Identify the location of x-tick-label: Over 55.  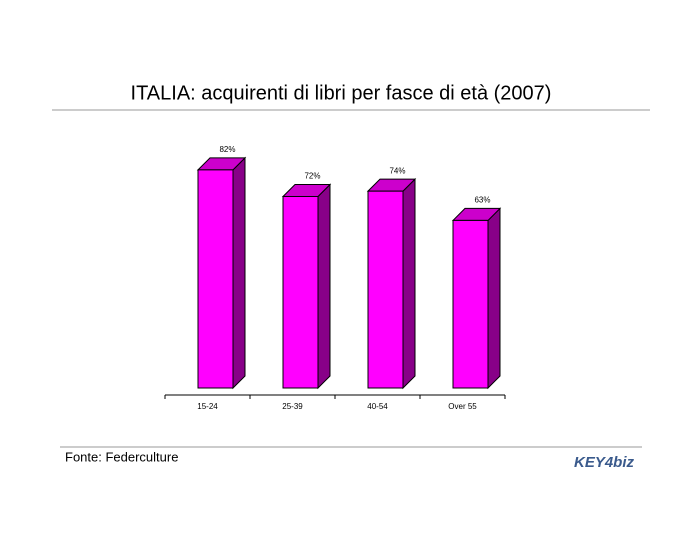
(462, 406).